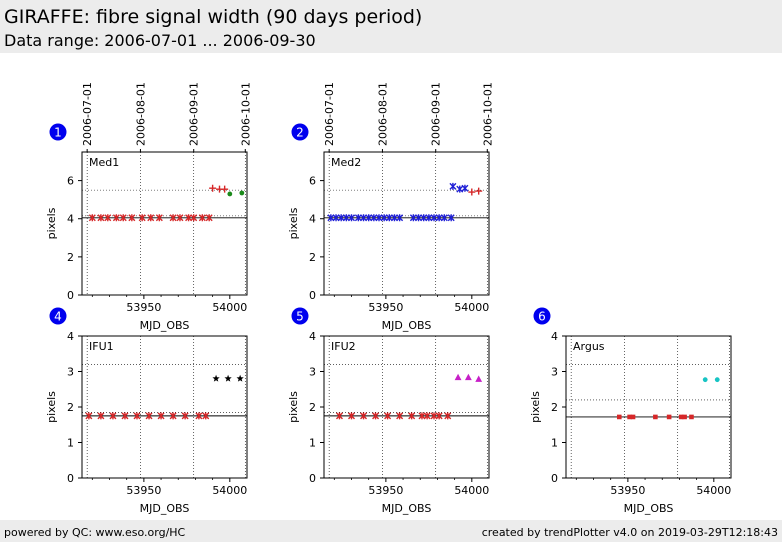 This screenshot has width=782, height=542. What do you see at coordinates (406, 223) in the screenshot?
I see `plot-frame` at bounding box center [406, 223].